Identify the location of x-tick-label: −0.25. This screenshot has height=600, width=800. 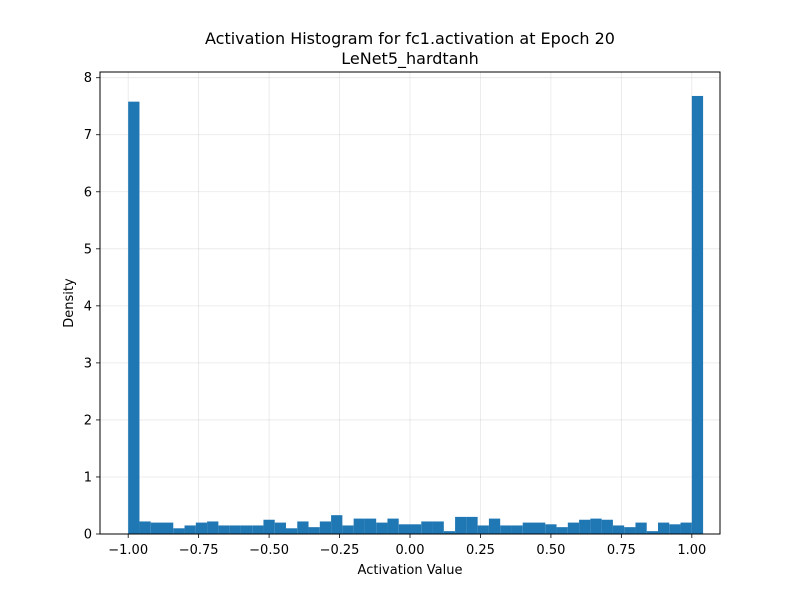
(340, 550).